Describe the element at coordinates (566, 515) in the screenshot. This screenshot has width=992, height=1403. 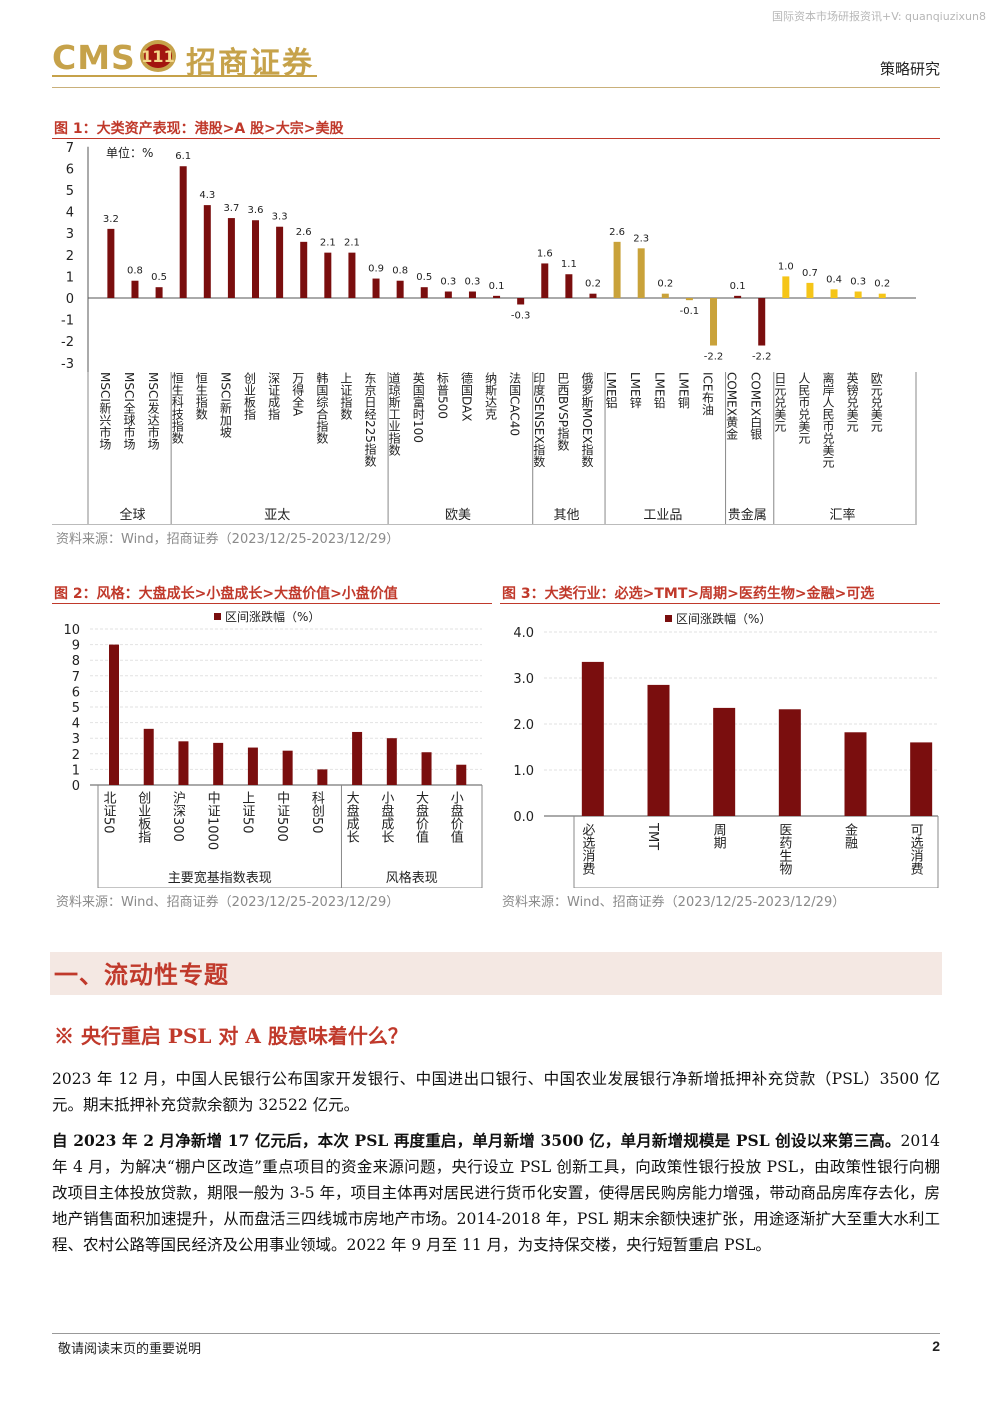
I see `fig1-group-label: 其他` at that location.